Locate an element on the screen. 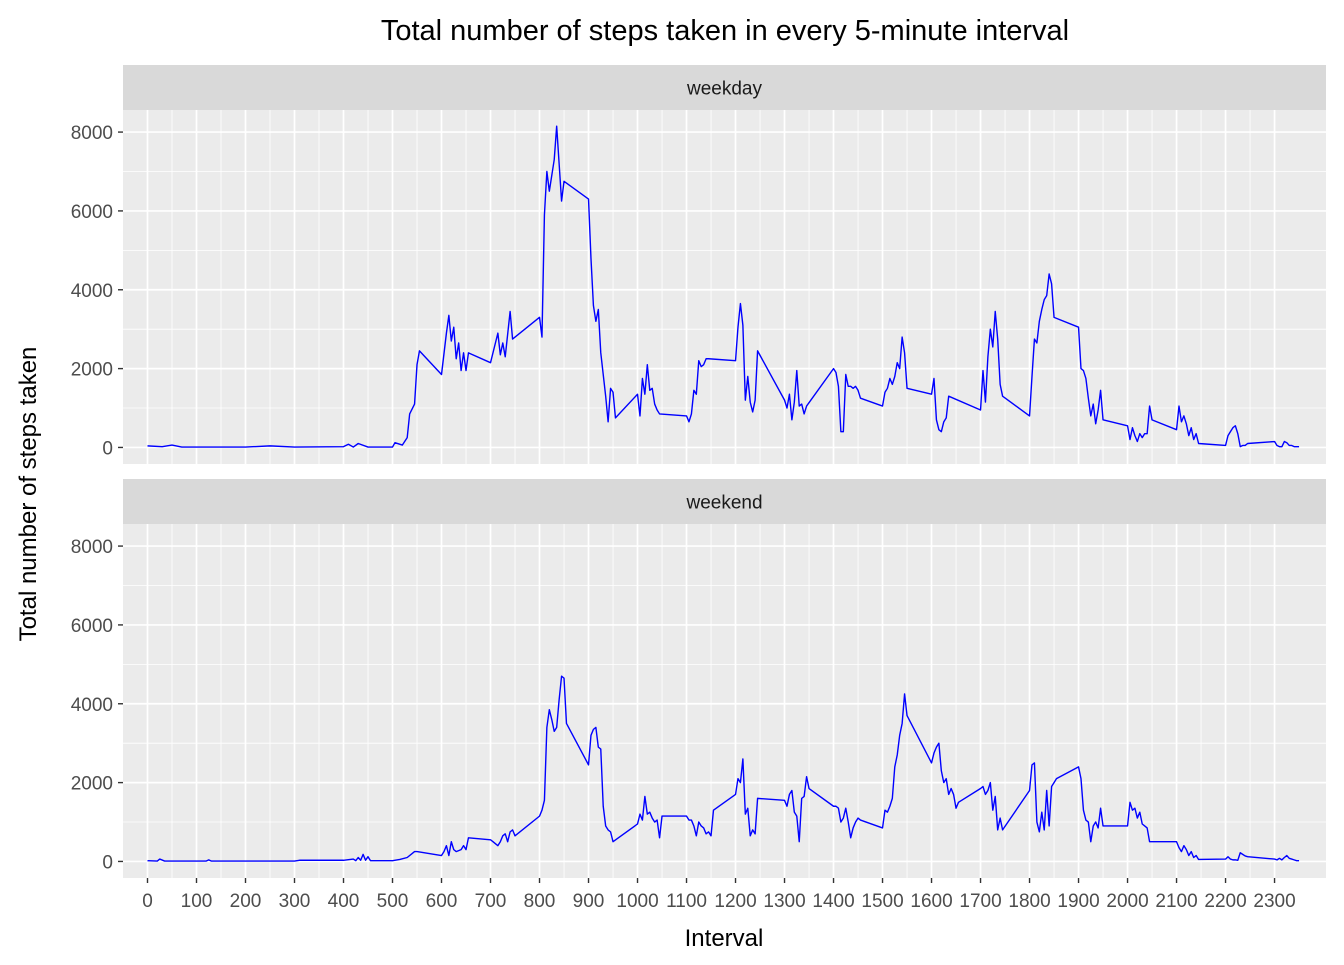 Image resolution: width=1344 pixels, height=965 pixels. x-tick-label: 2100 is located at coordinates (1176, 901).